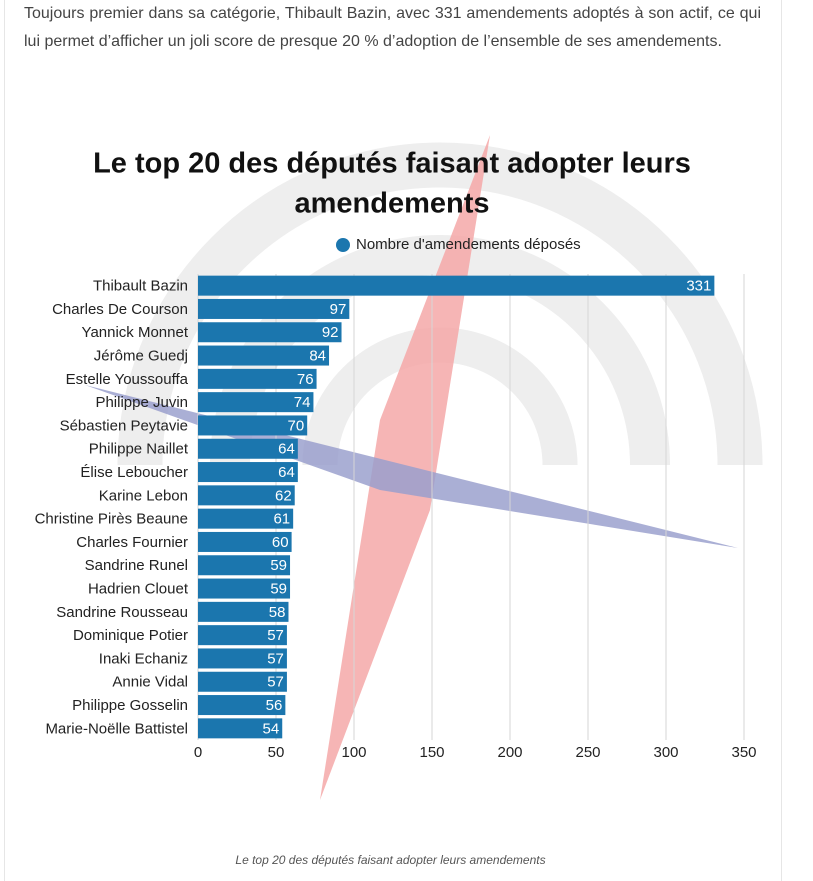 This screenshot has height=881, width=813. I want to click on y-tick-label: Thibault Bazin, so click(140, 286).